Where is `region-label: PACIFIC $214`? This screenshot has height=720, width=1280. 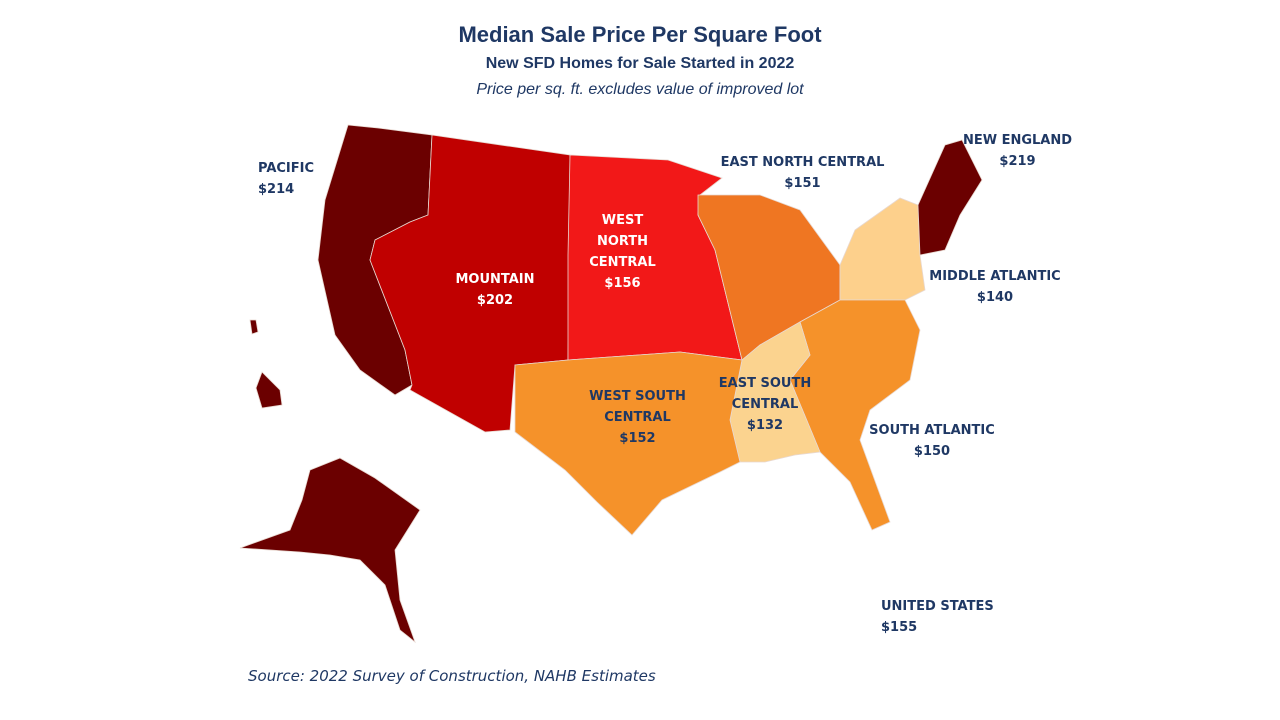
region-label: PACIFIC $214 is located at coordinates (286, 179).